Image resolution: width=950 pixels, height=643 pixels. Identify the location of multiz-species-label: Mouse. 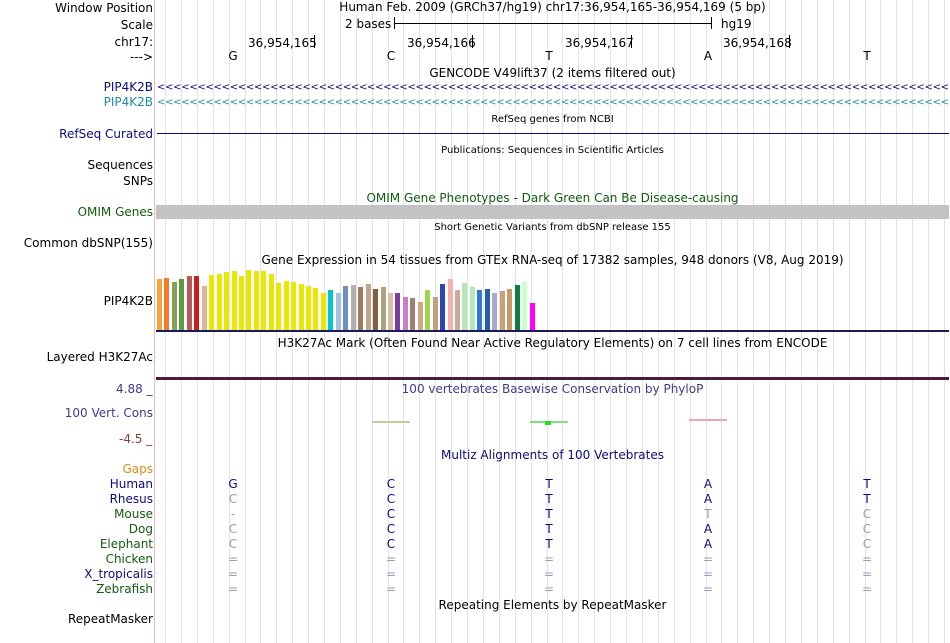
(133, 514).